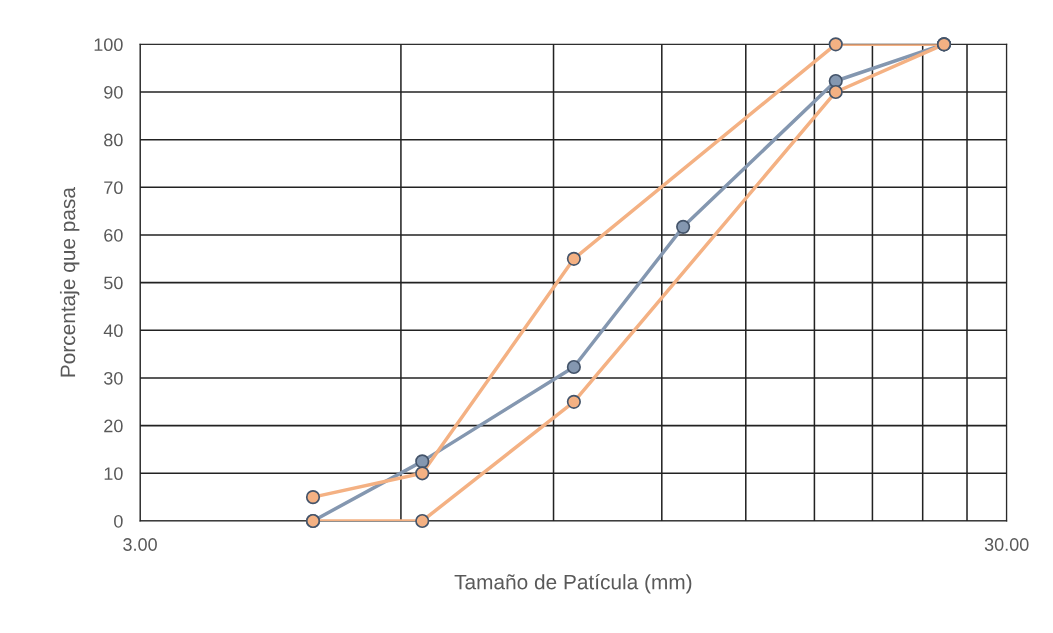  Describe the element at coordinates (573, 583) in the screenshot. I see `x-axis-title: Tamaño de Patícula (mm)` at that location.